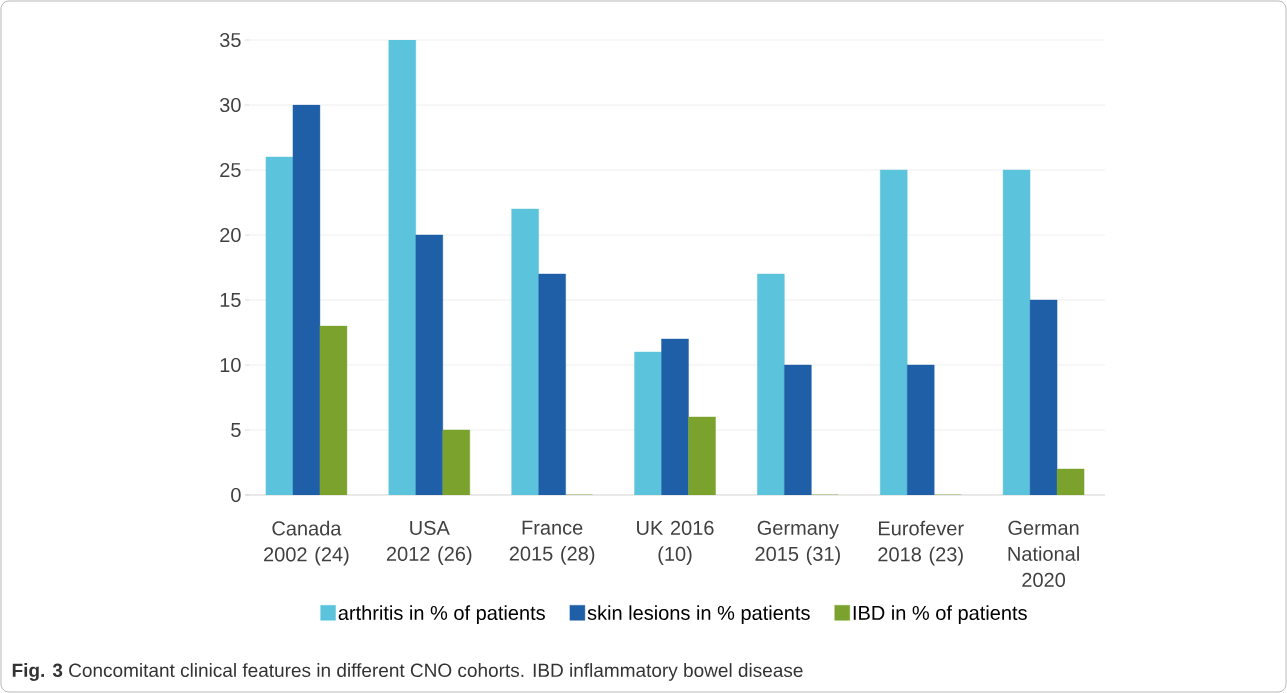  Describe the element at coordinates (441, 614) in the screenshot. I see `legend-label: arthritis in % of patients` at that location.